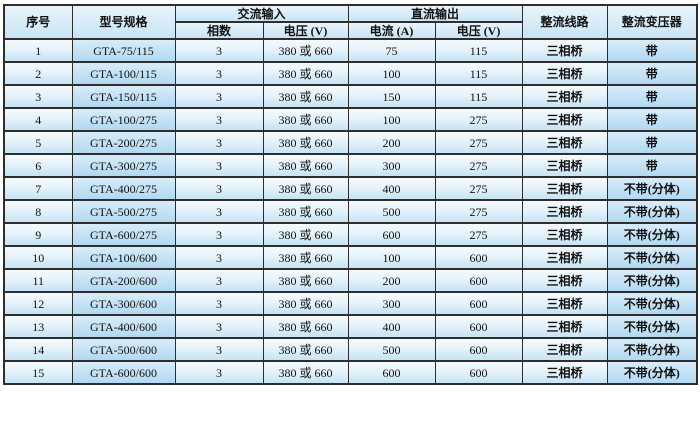 This screenshot has width=700, height=421. Describe the element at coordinates (38, 211) in the screenshot. I see `cell-serial: 8` at that location.